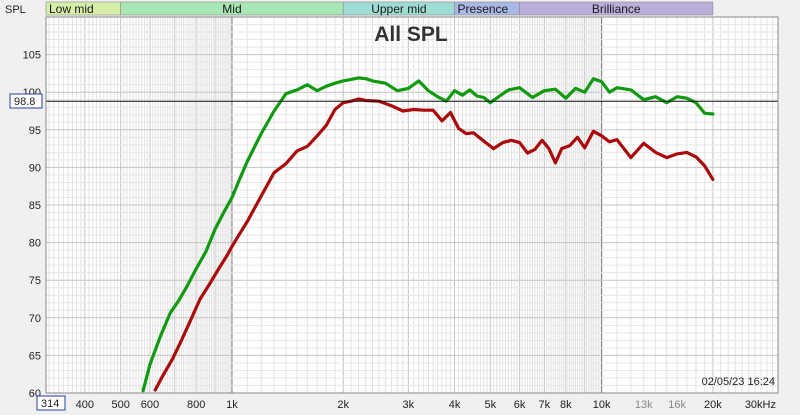 This screenshot has width=800, height=415. What do you see at coordinates (760, 405) in the screenshot?
I see `x-tick-label-16: 30kHz` at bounding box center [760, 405].